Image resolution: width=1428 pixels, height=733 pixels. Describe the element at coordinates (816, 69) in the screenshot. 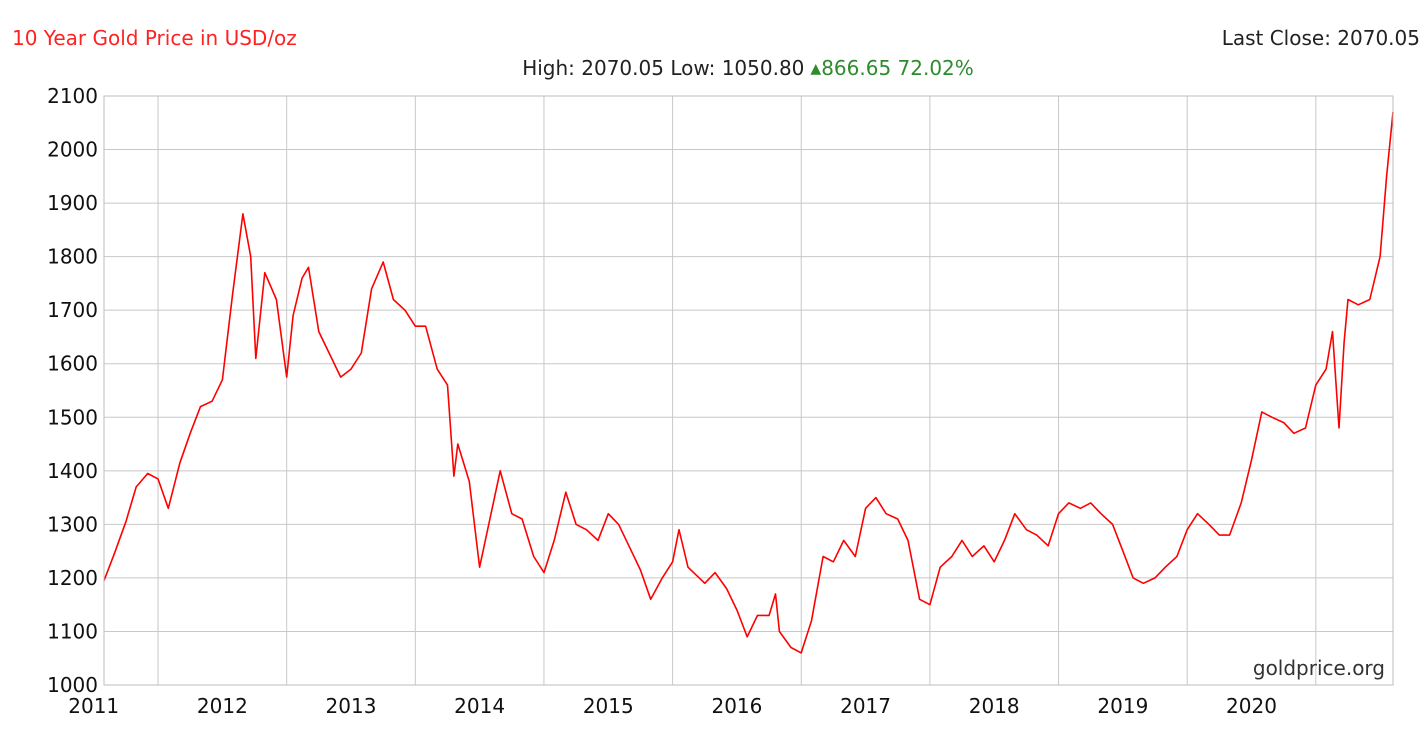

I see `up-arrow-icon: ▲` at that location.